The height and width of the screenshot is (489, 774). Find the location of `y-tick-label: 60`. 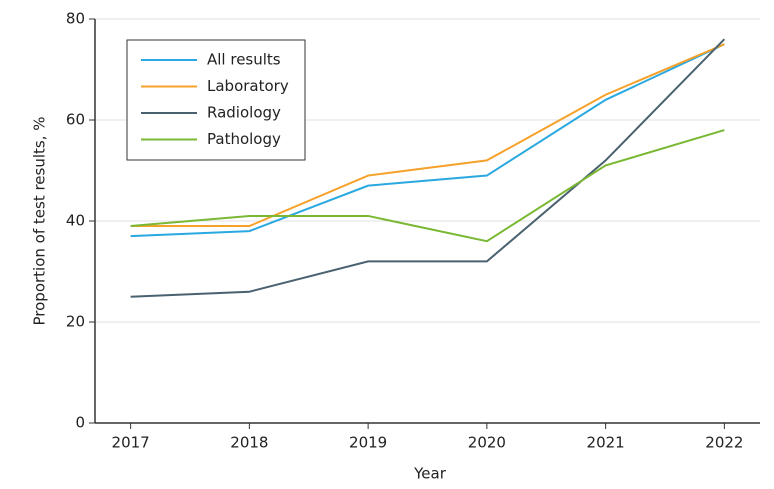

y-tick-label: 60 is located at coordinates (75, 120).